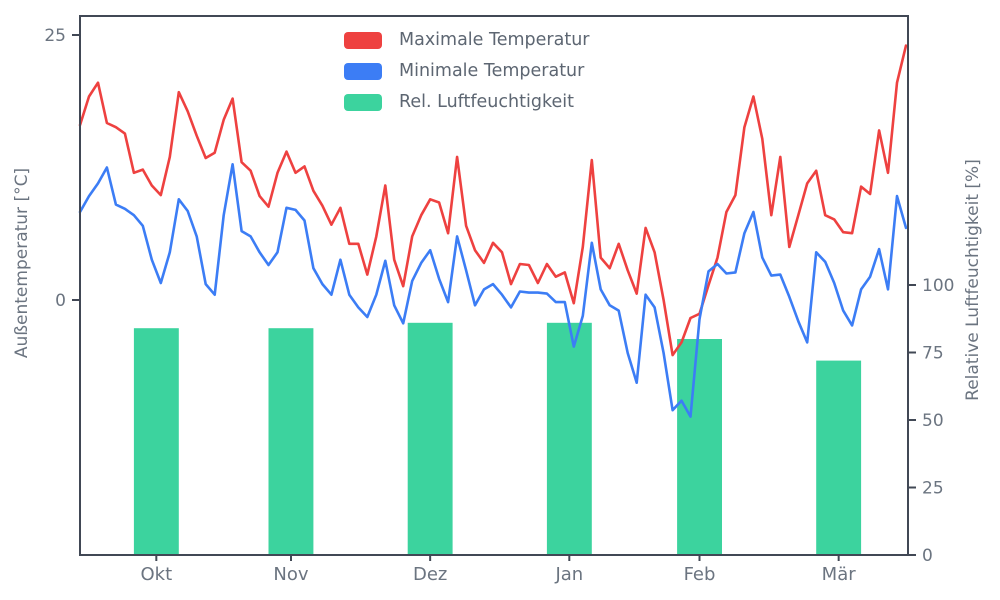 This screenshot has width=1000, height=600. Describe the element at coordinates (363, 40) in the screenshot. I see `max-temp-swatch-icon` at that location.